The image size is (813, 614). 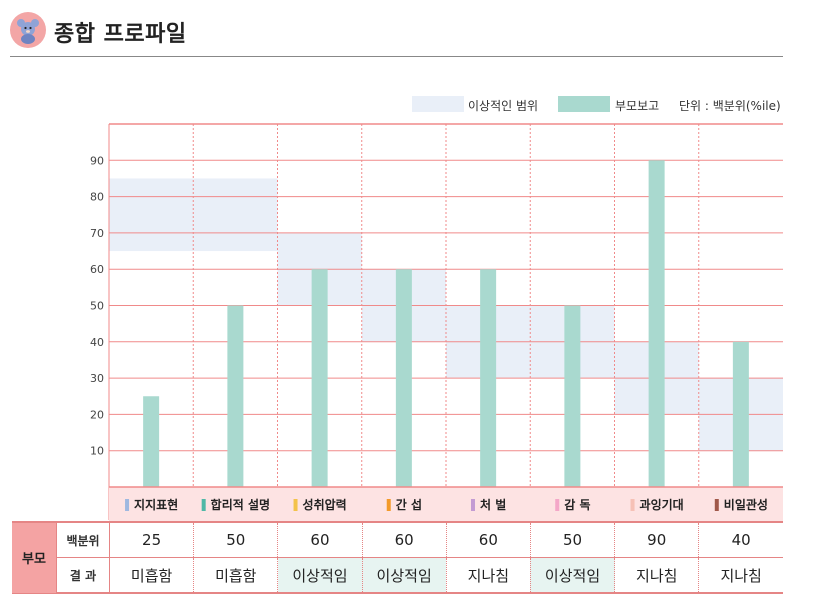 What do you see at coordinates (240, 504) in the screenshot?
I see `category-label: 합리적 설명` at bounding box center [240, 504].